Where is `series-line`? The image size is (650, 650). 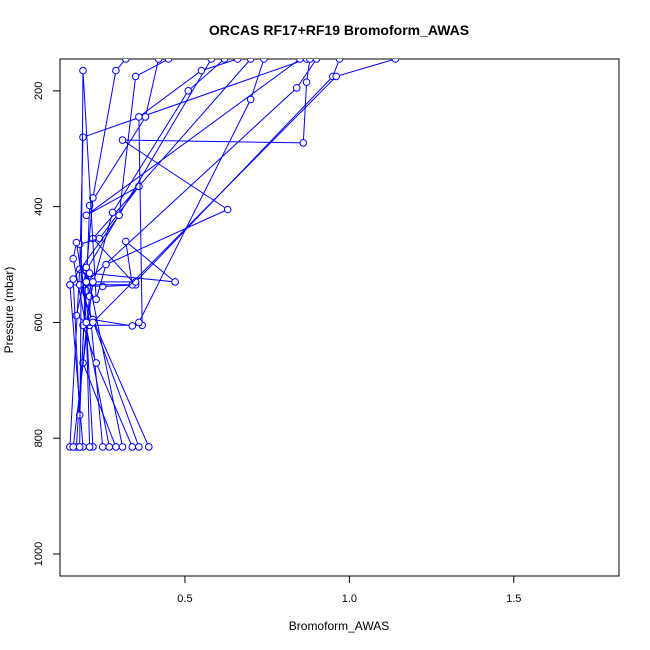
series-line is located at coordinates (153, 253).